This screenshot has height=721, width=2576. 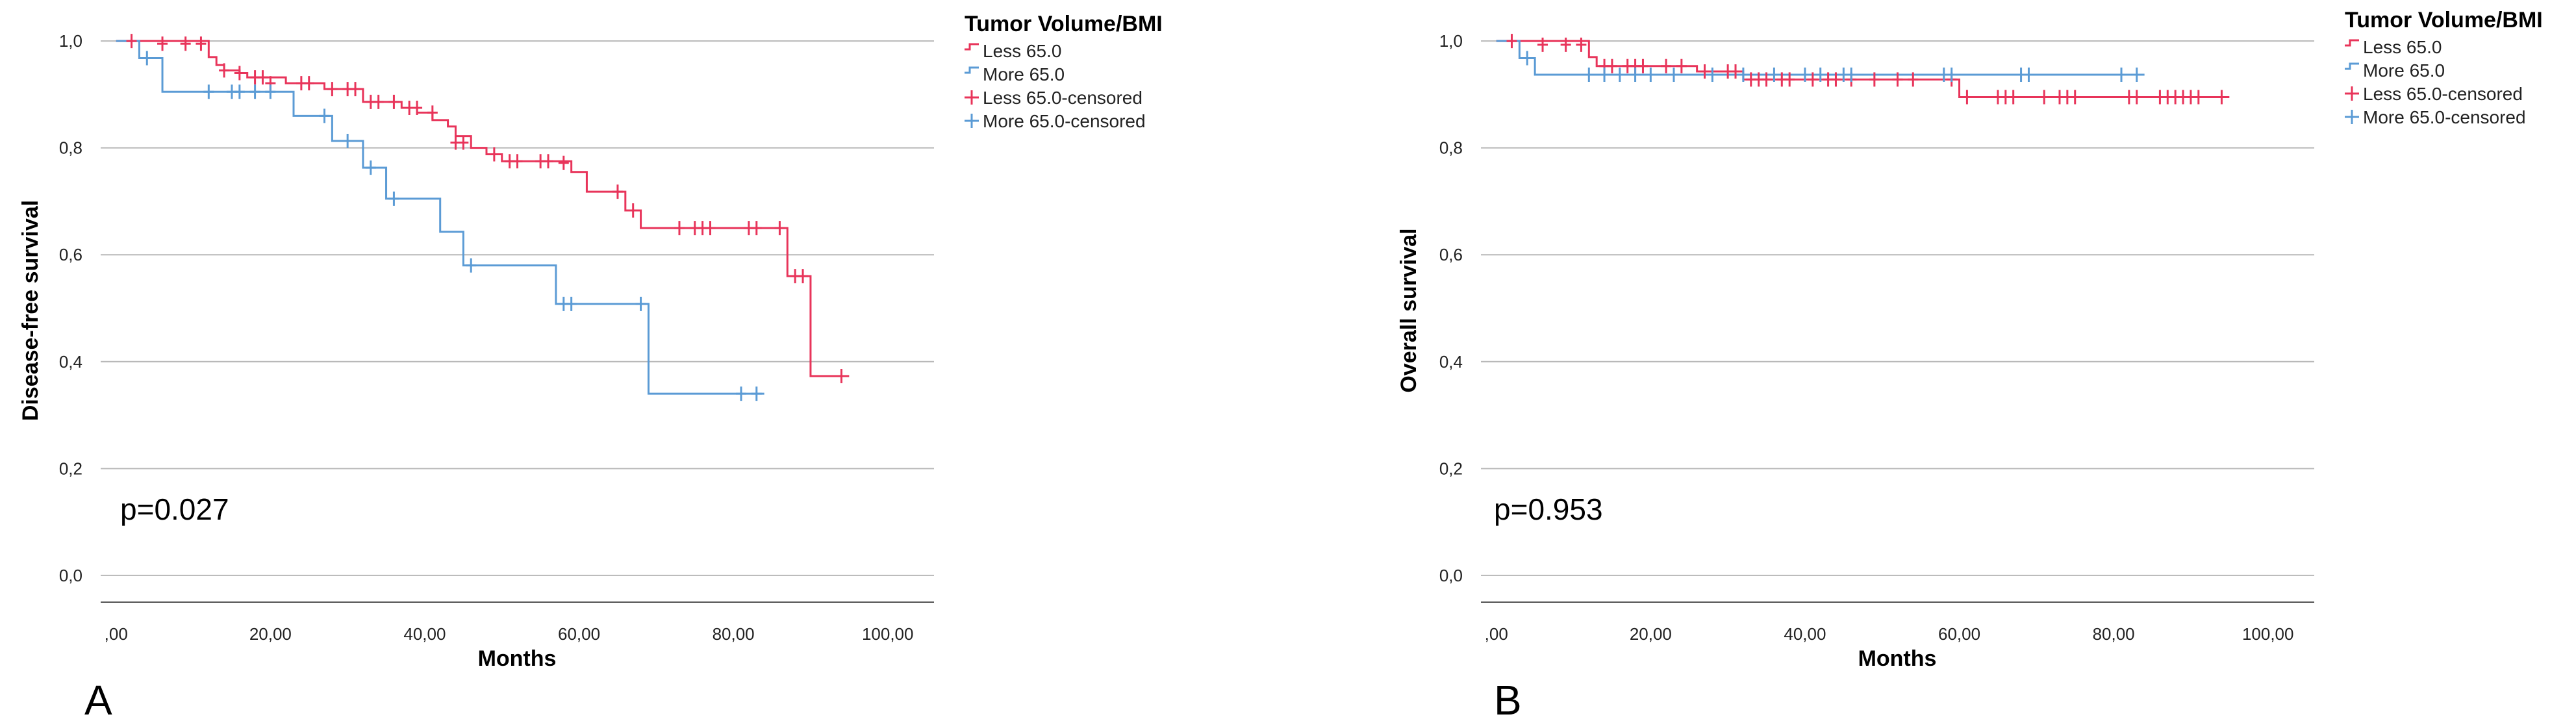 I want to click on legend-label: More 65.0, so click(x=1024, y=74).